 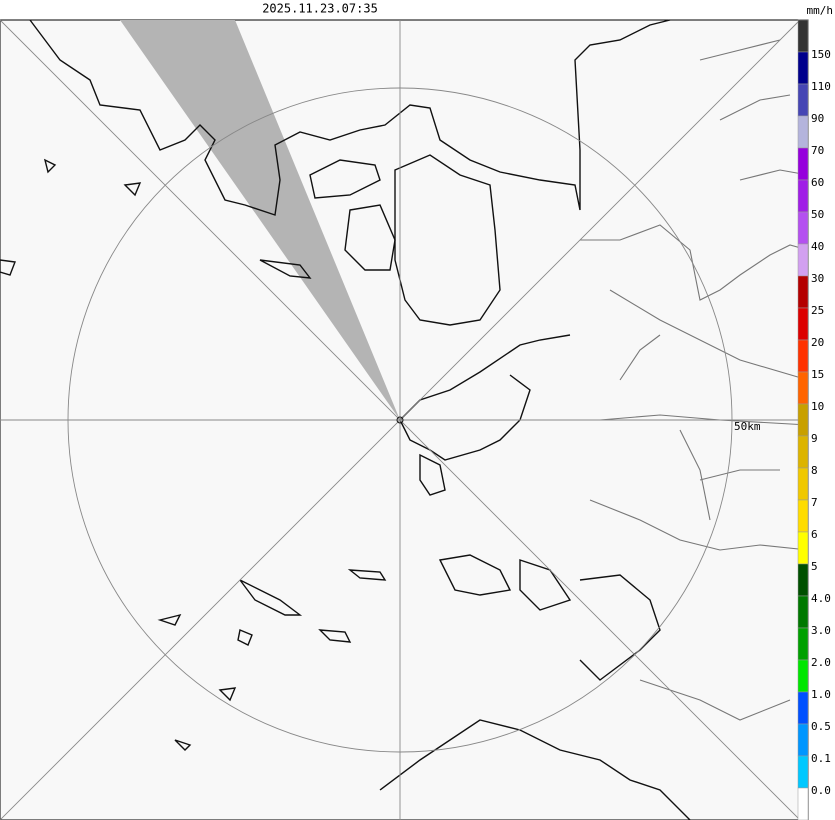 I want to click on legend-label: 50, so click(x=817, y=214).